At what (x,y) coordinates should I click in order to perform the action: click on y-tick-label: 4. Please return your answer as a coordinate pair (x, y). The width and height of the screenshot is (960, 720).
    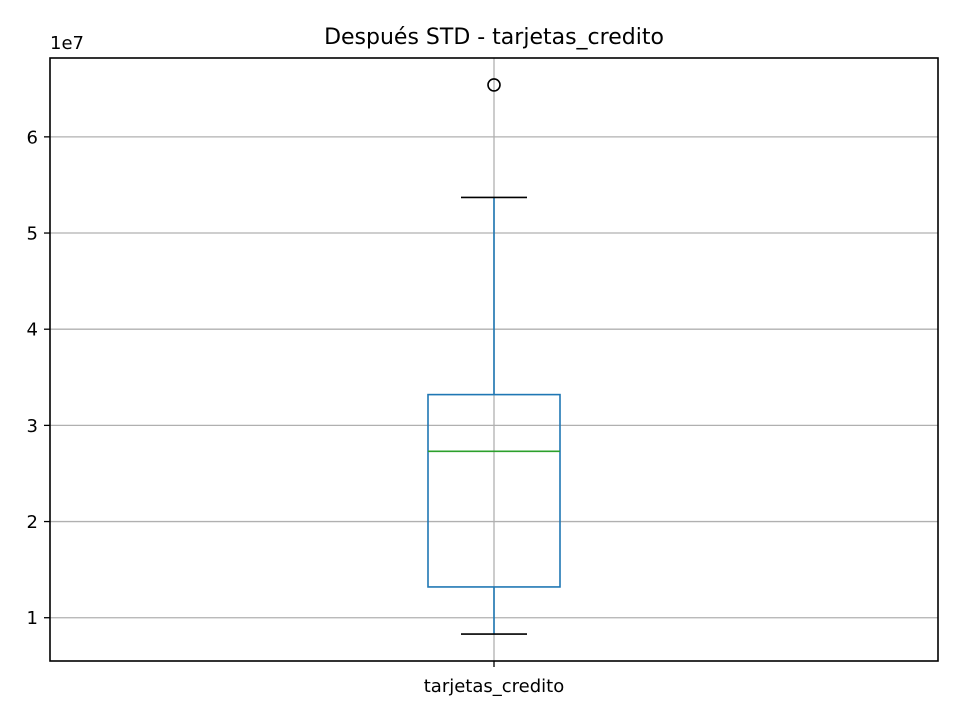
    Looking at the image, I should click on (32, 330).